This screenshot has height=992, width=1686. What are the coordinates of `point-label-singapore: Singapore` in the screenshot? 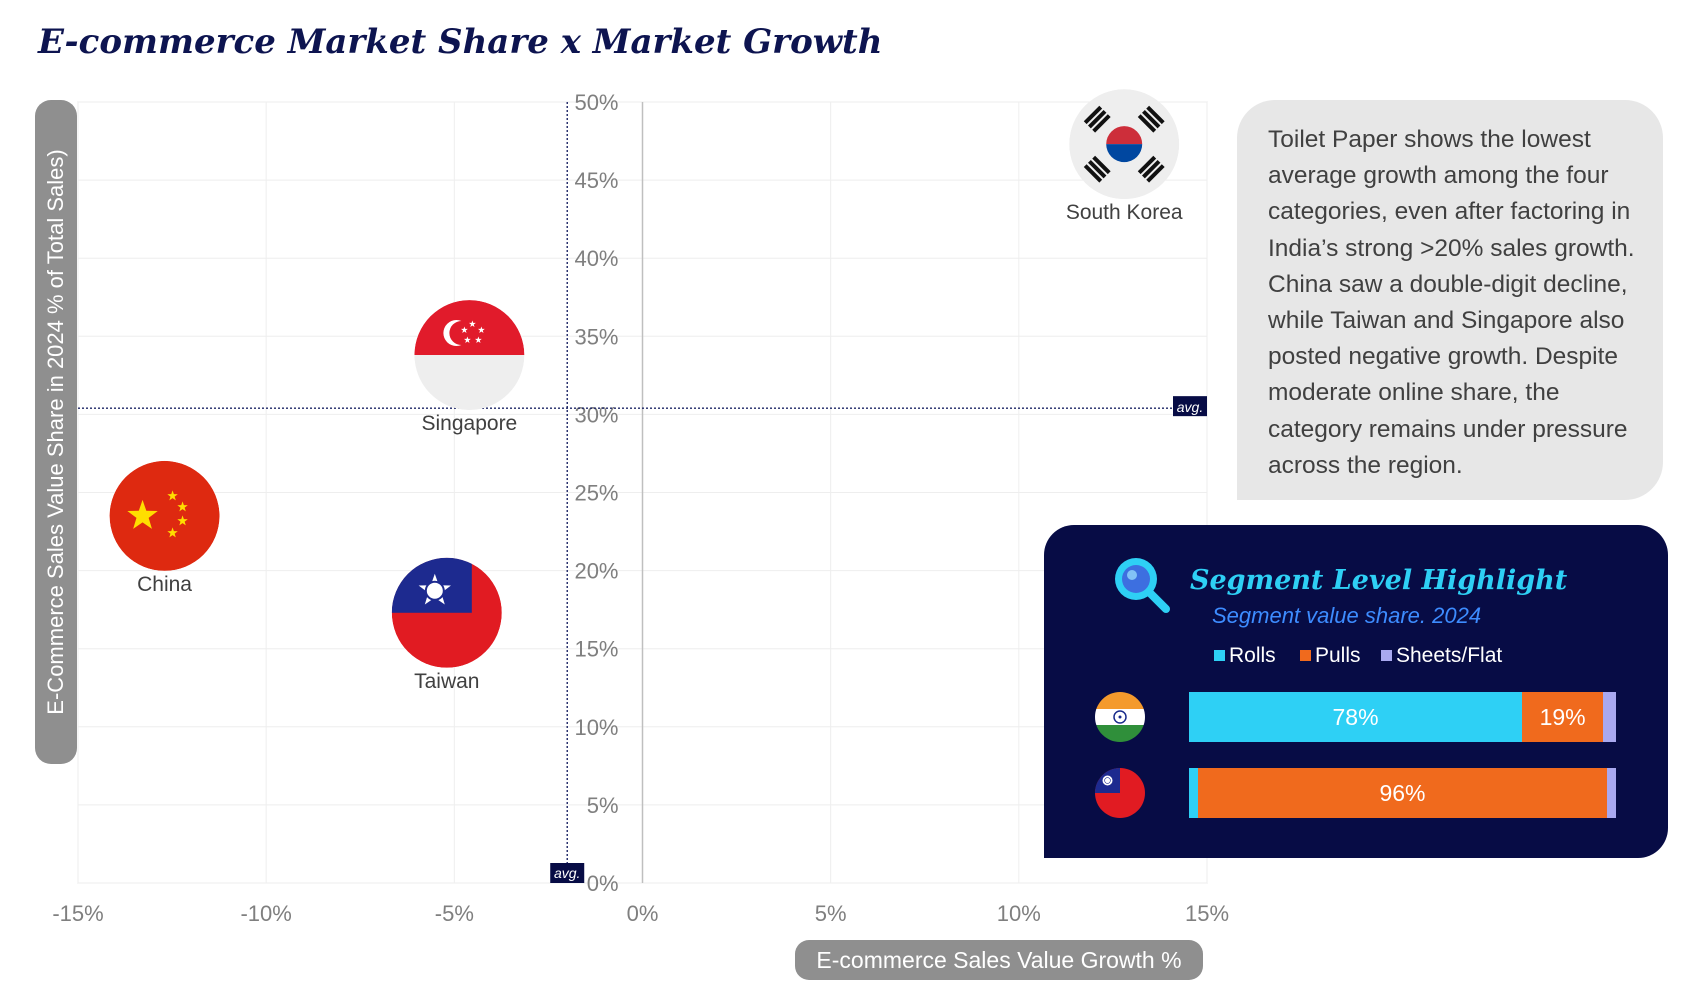 It's located at (470, 423).